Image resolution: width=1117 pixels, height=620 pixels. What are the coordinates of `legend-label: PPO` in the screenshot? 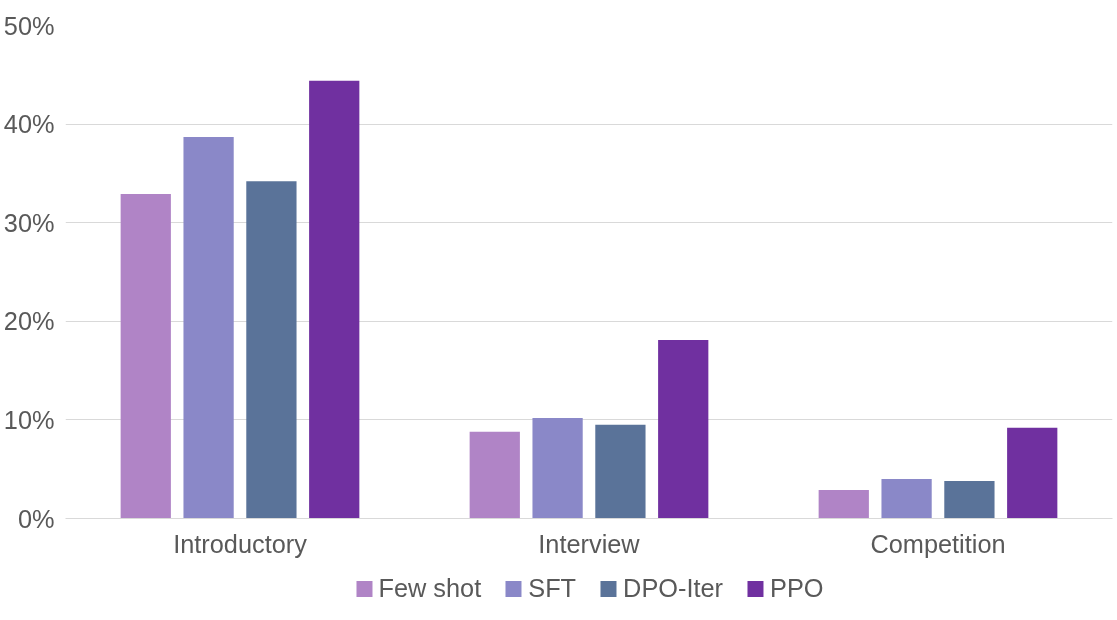 It's located at (797, 588).